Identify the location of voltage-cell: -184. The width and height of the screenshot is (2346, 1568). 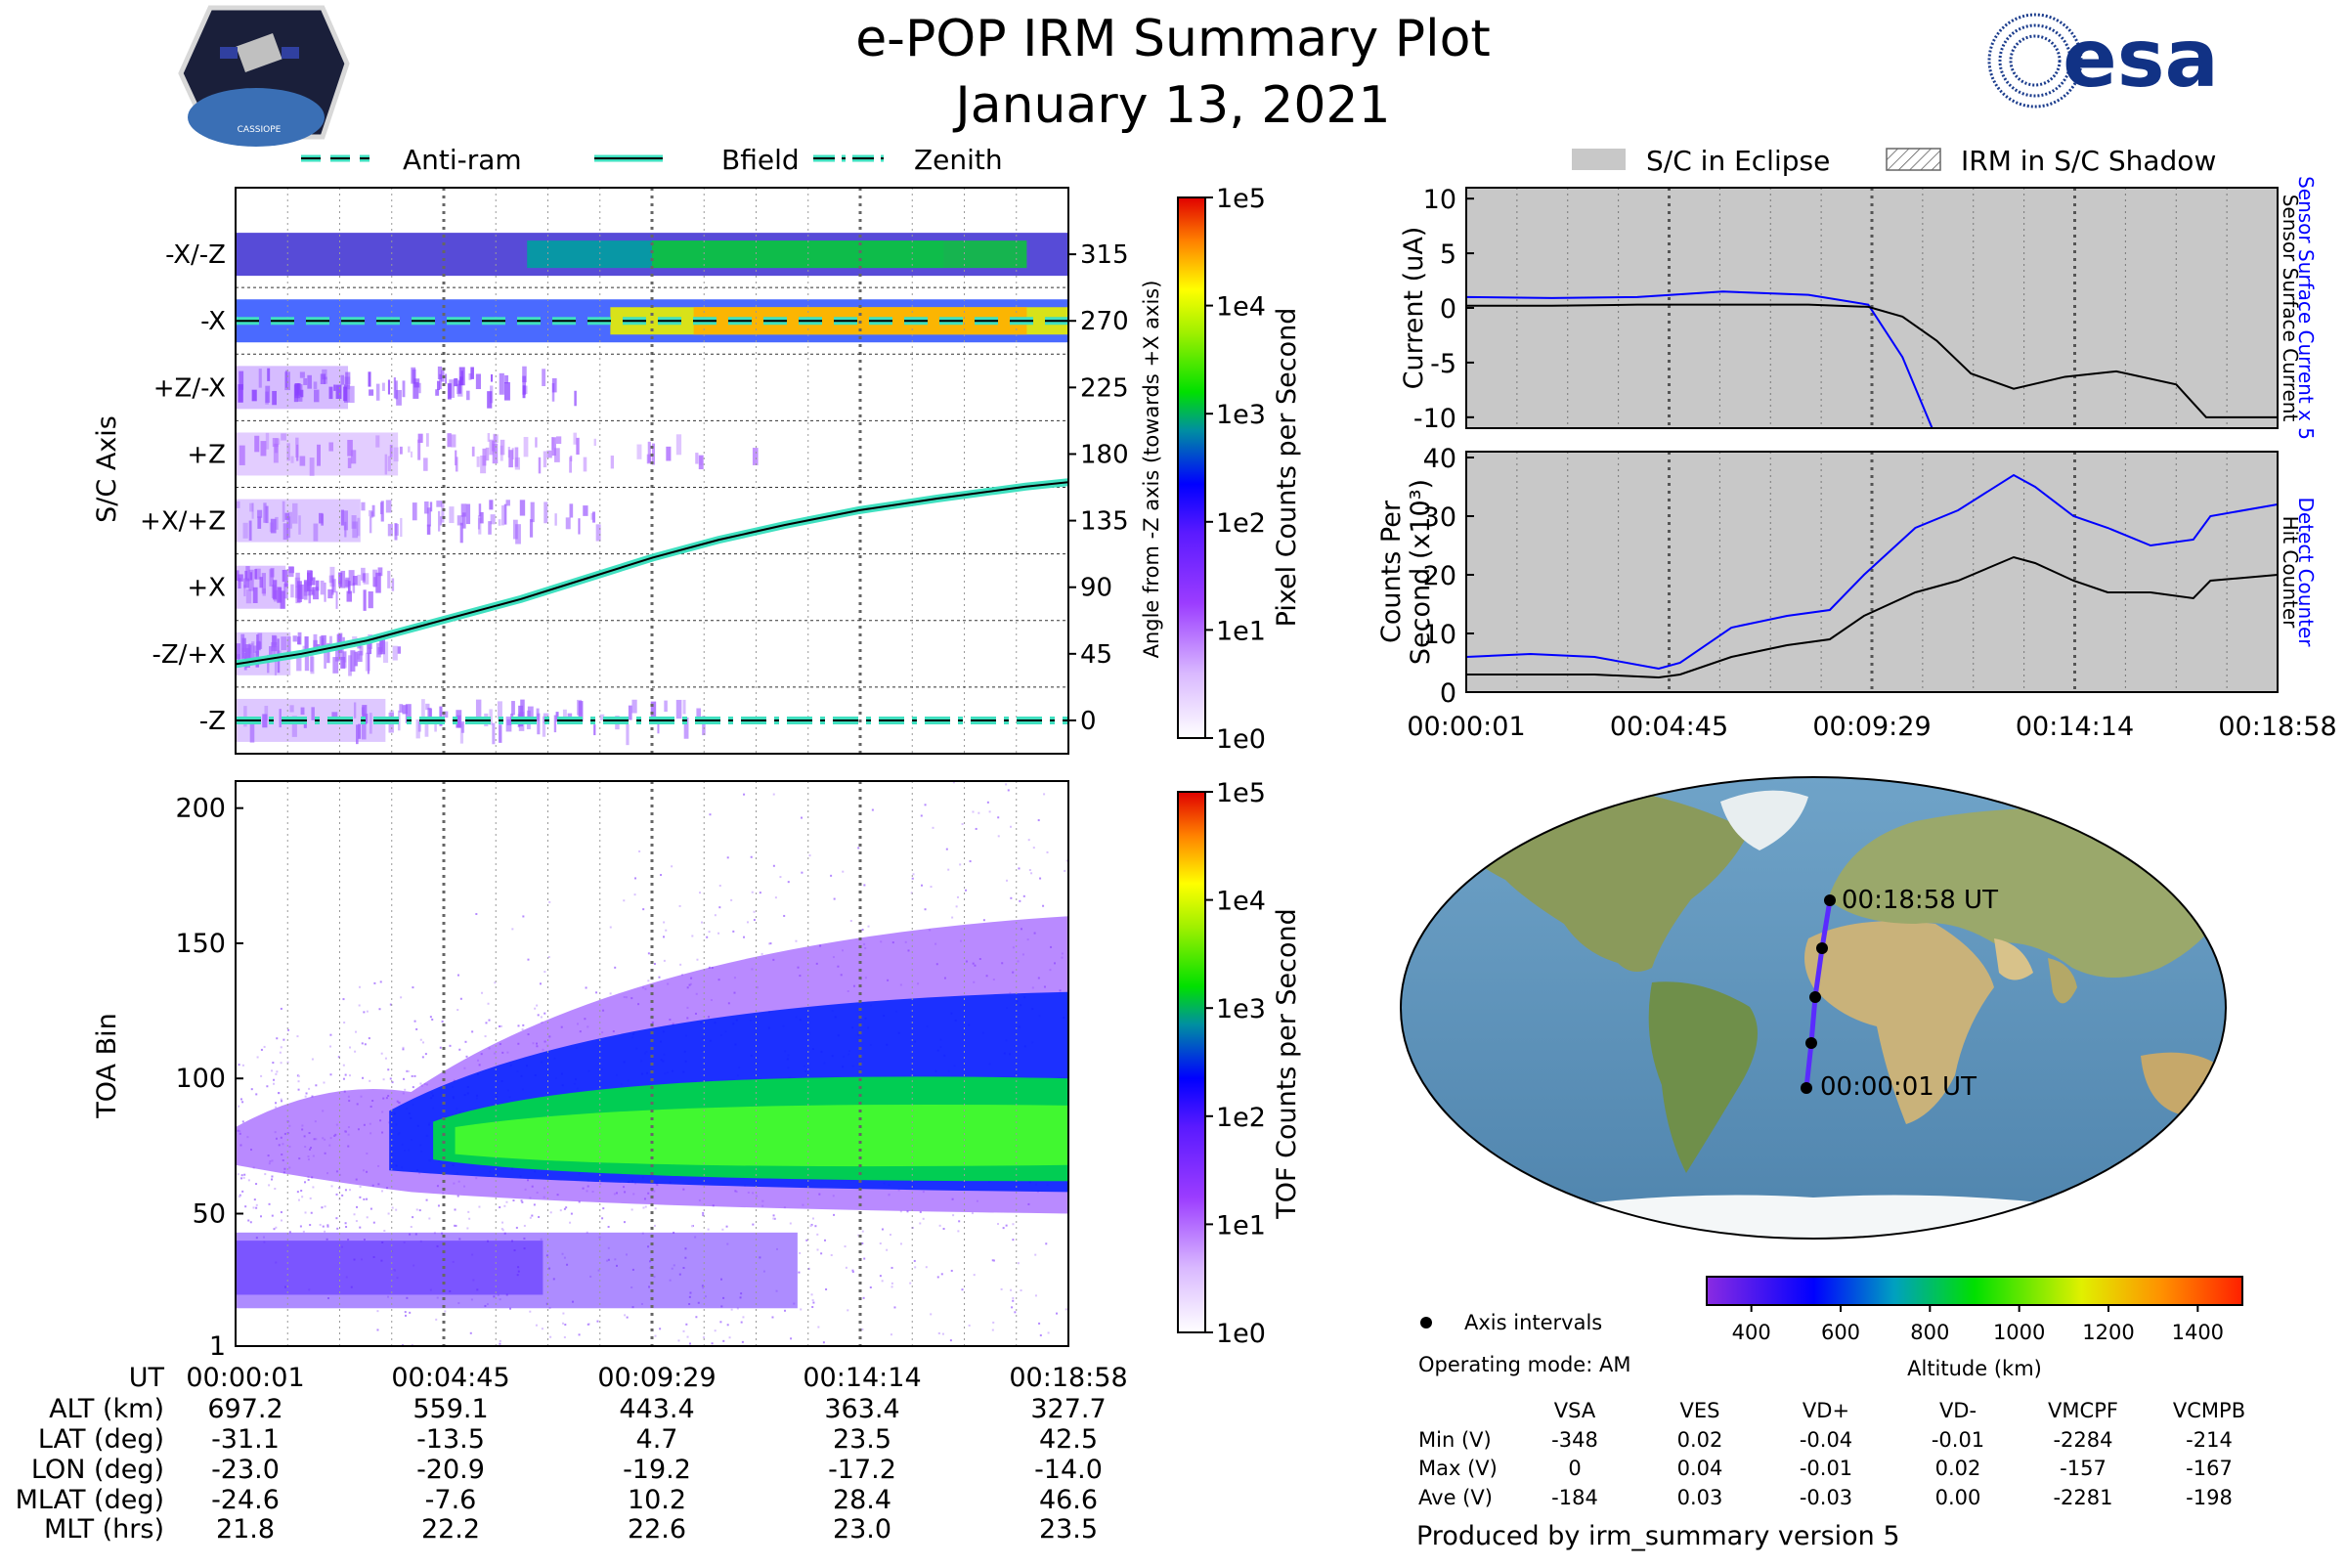
(1575, 1497).